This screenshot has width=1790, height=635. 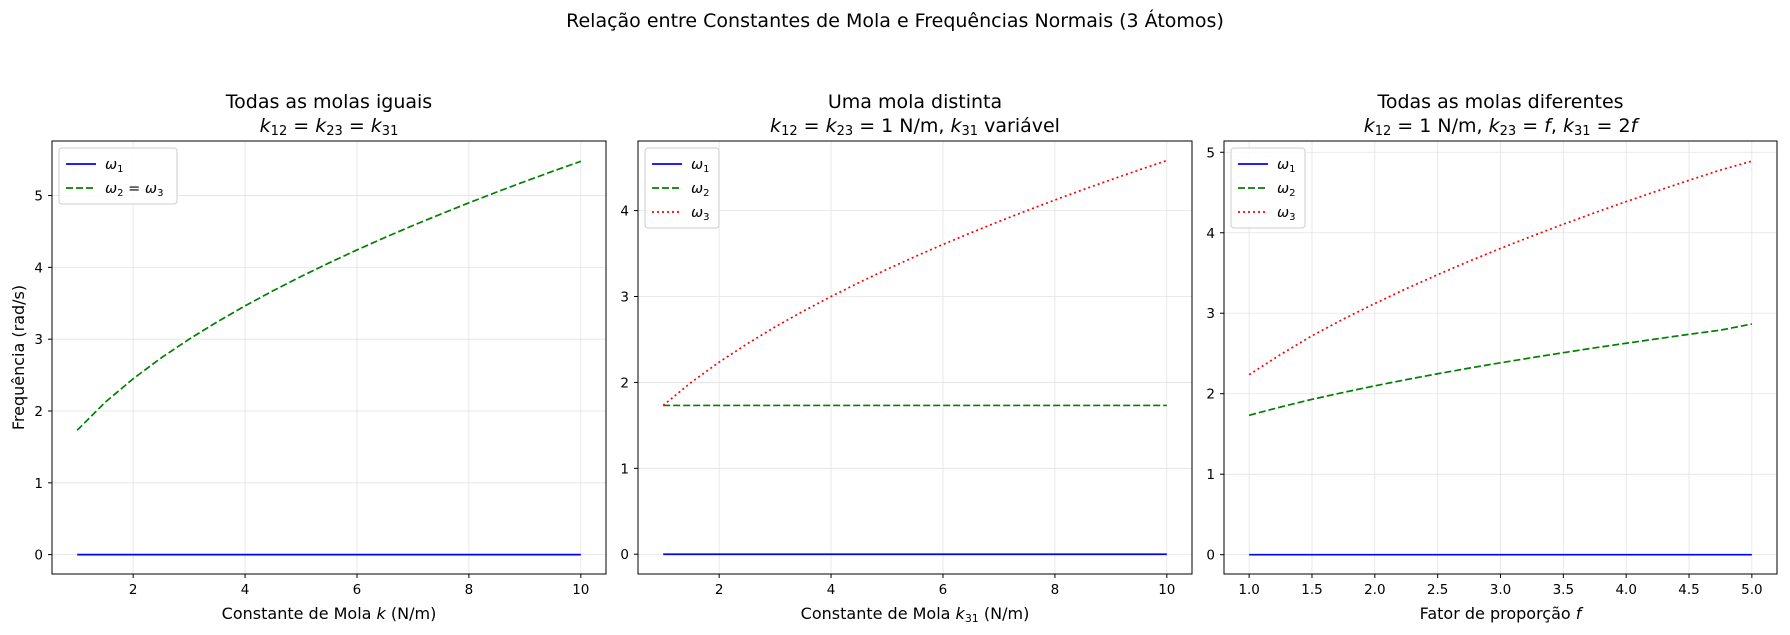 What do you see at coordinates (1437, 590) in the screenshot?
I see `x-tick-label: 2.5` at bounding box center [1437, 590].